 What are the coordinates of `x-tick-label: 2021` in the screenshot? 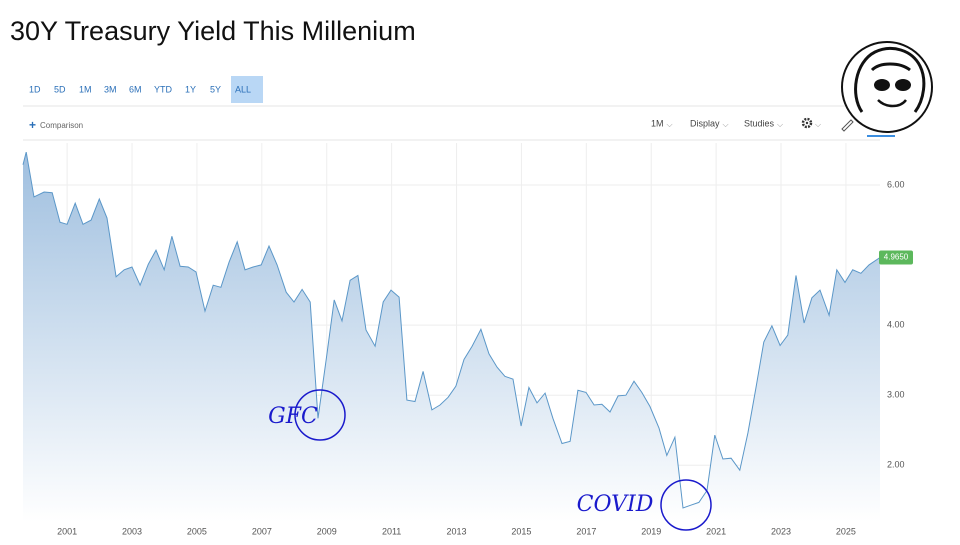 It's located at (716, 531).